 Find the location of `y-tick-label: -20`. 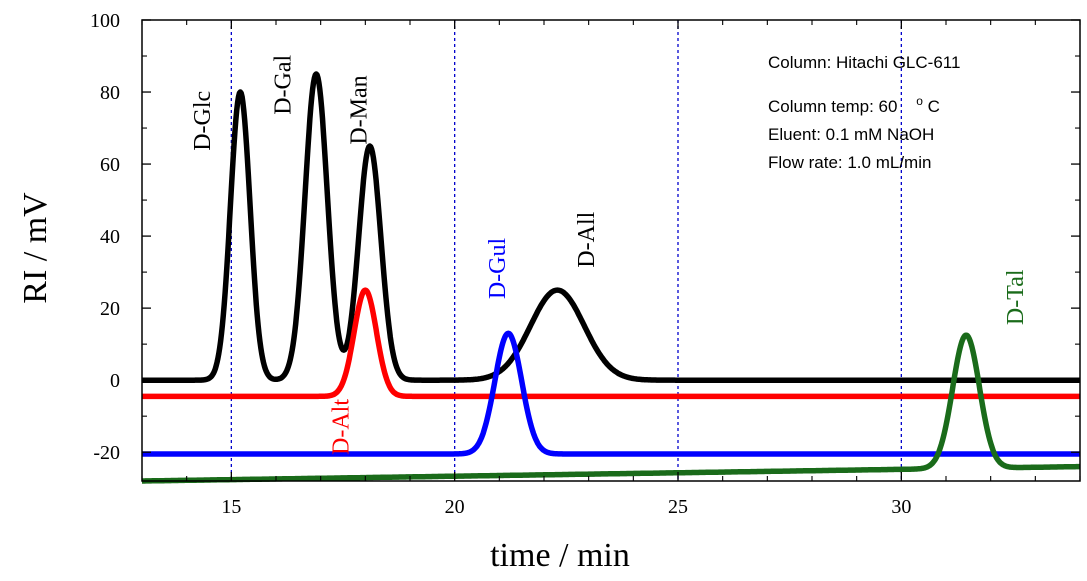

y-tick-label: -20 is located at coordinates (106, 453).